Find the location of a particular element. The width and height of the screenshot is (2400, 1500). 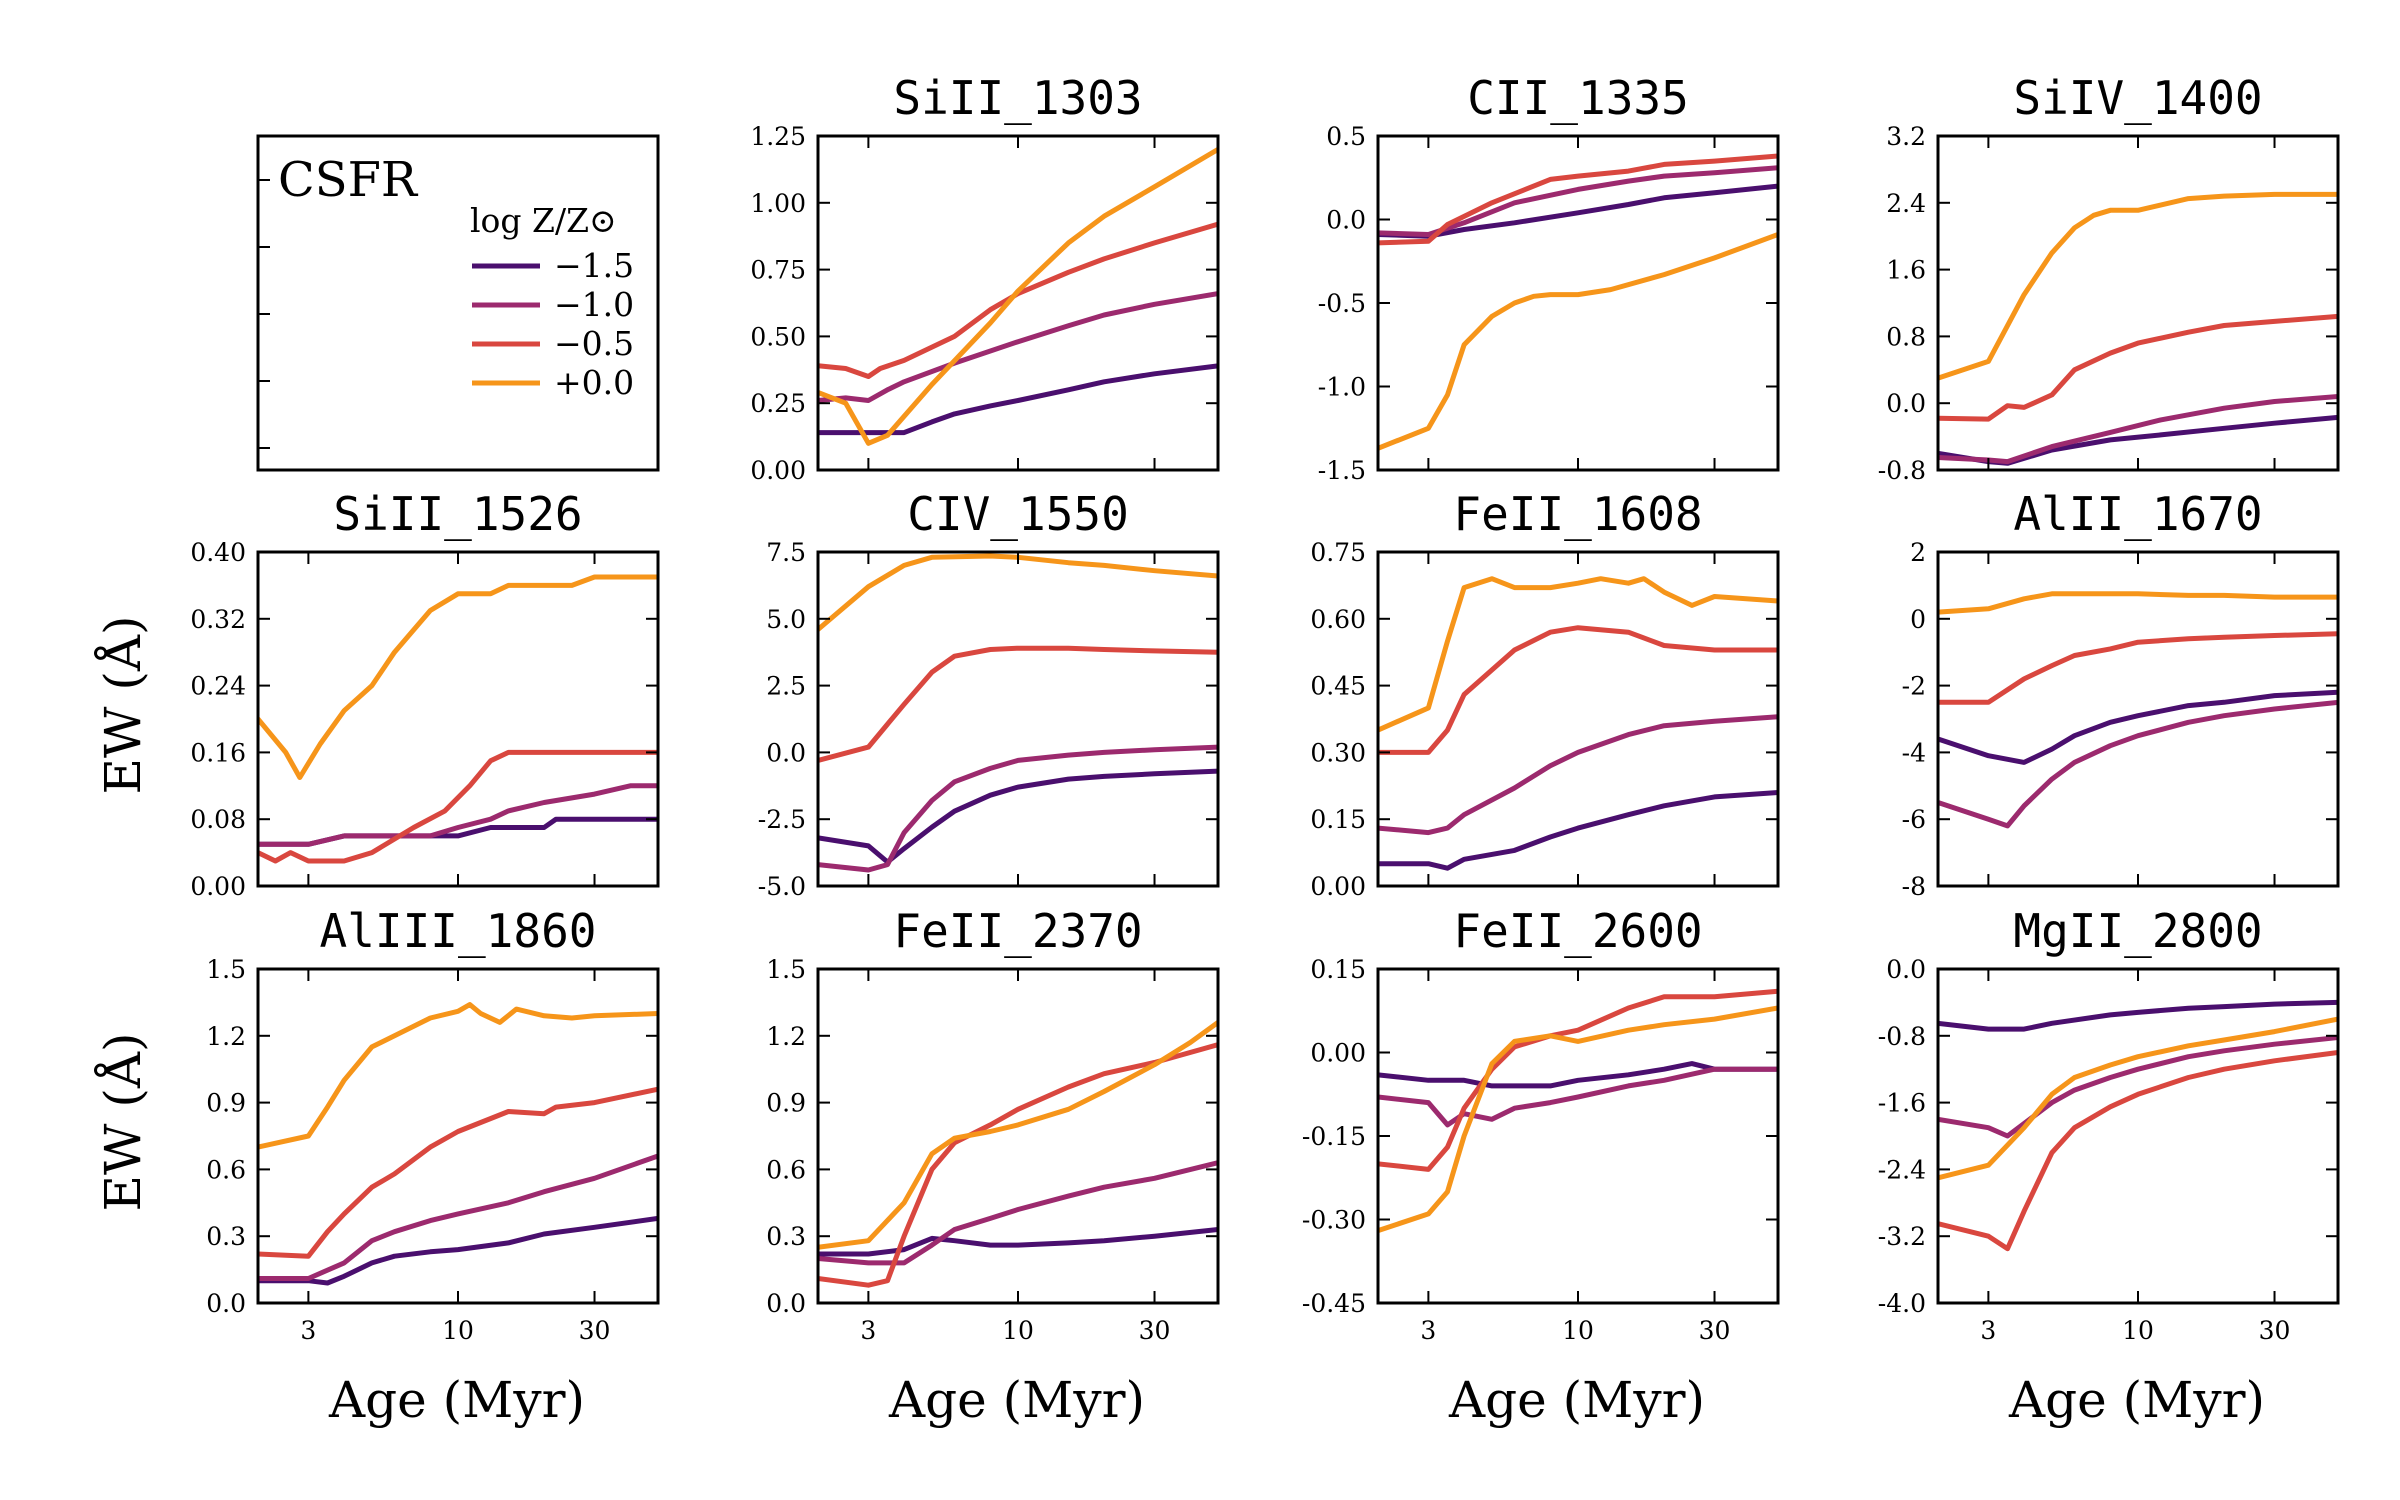

panel-mgii-2800: MgII_2800 -4.0 -3.2 -2.4 -1.6 -0.8 0.0 3 10 30 is located at coordinates (2109, 1124).